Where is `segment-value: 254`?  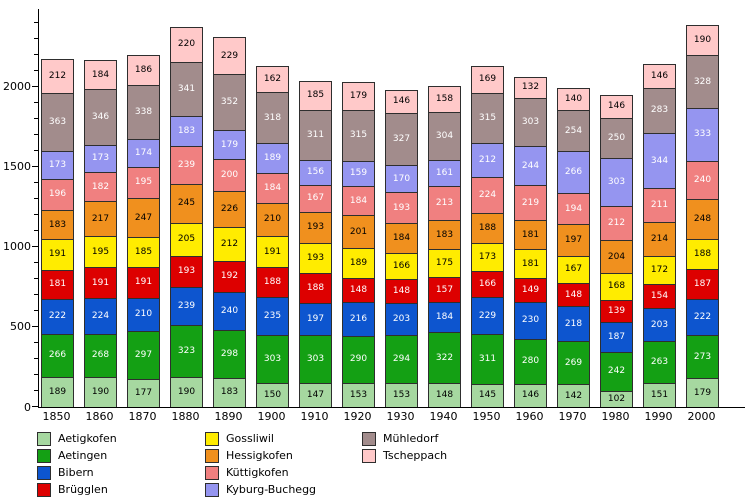
segment-value: 254 is located at coordinates (573, 130).